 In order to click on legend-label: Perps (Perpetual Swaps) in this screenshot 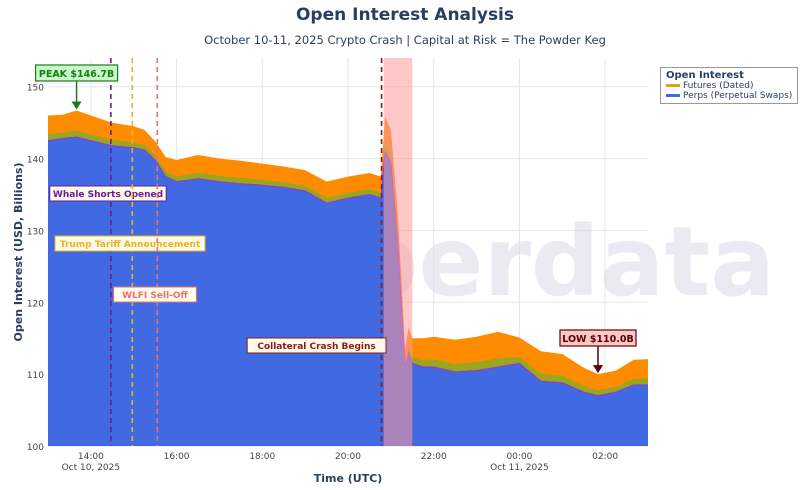, I will do `click(738, 96)`.